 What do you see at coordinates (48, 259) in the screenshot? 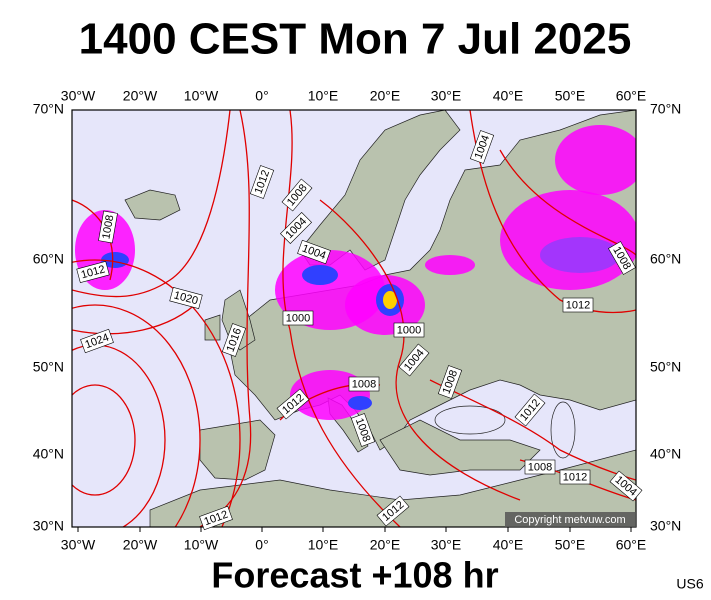
I see `lat-label-left: 60°N` at bounding box center [48, 259].